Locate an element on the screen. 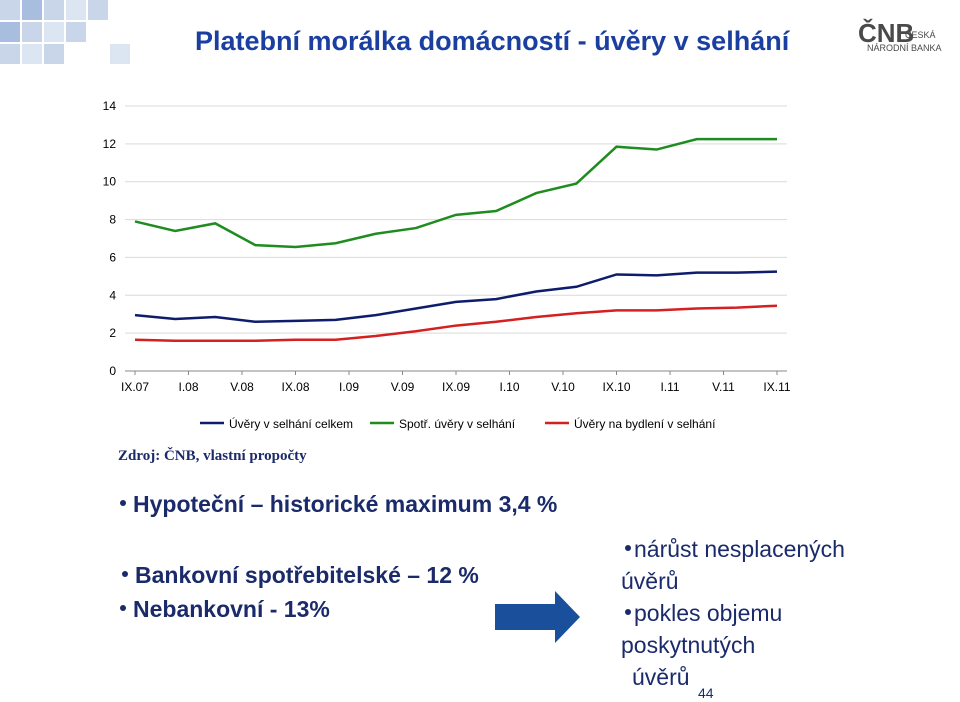 Image resolution: width=960 pixels, height=702 pixels. bullet: Nebankovní - 13% is located at coordinates (231, 609).